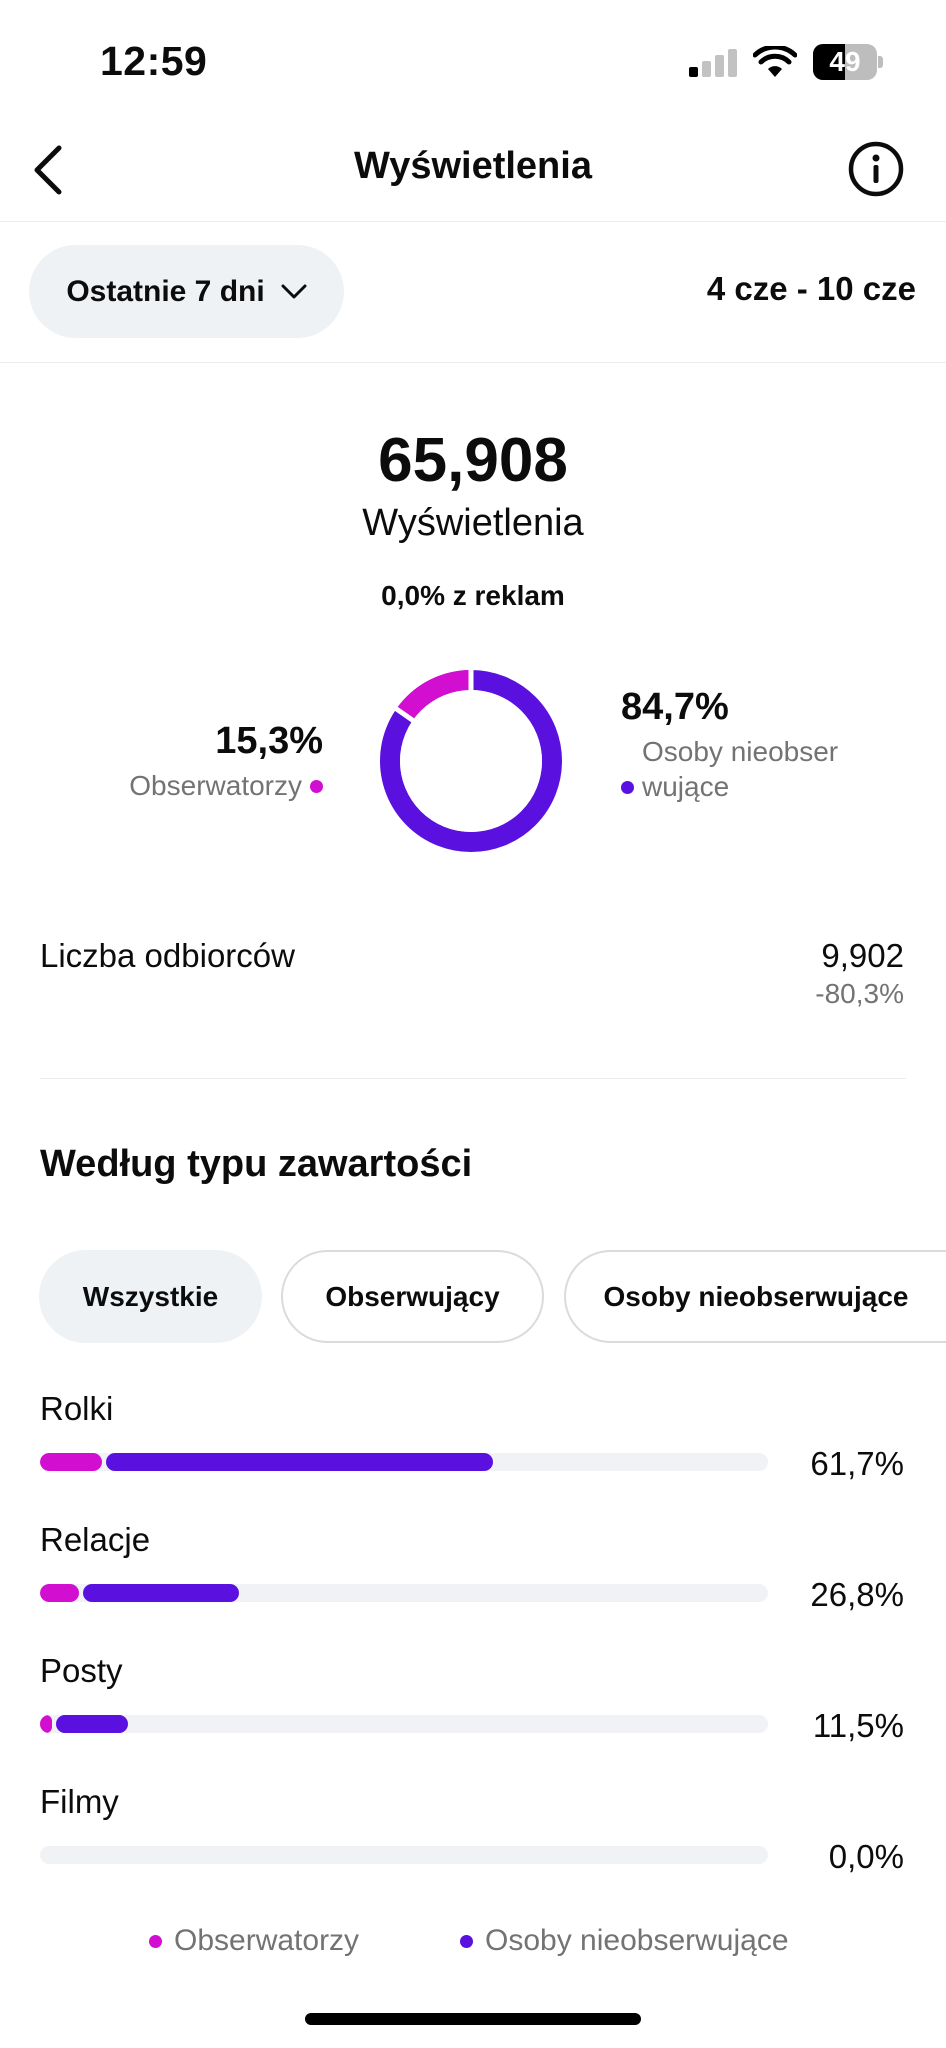  I want to click on date-range-dropdown: Ostatnie 7 dni, so click(186, 291).